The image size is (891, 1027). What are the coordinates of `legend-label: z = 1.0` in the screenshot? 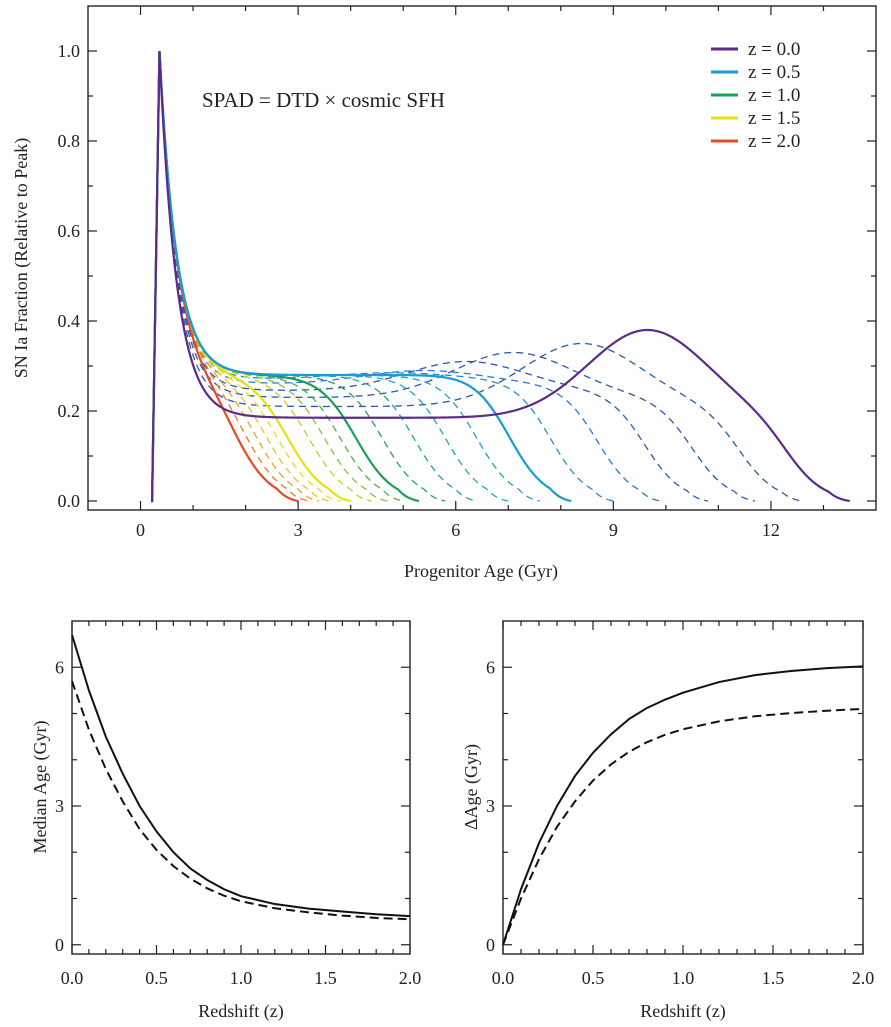 It's located at (774, 95).